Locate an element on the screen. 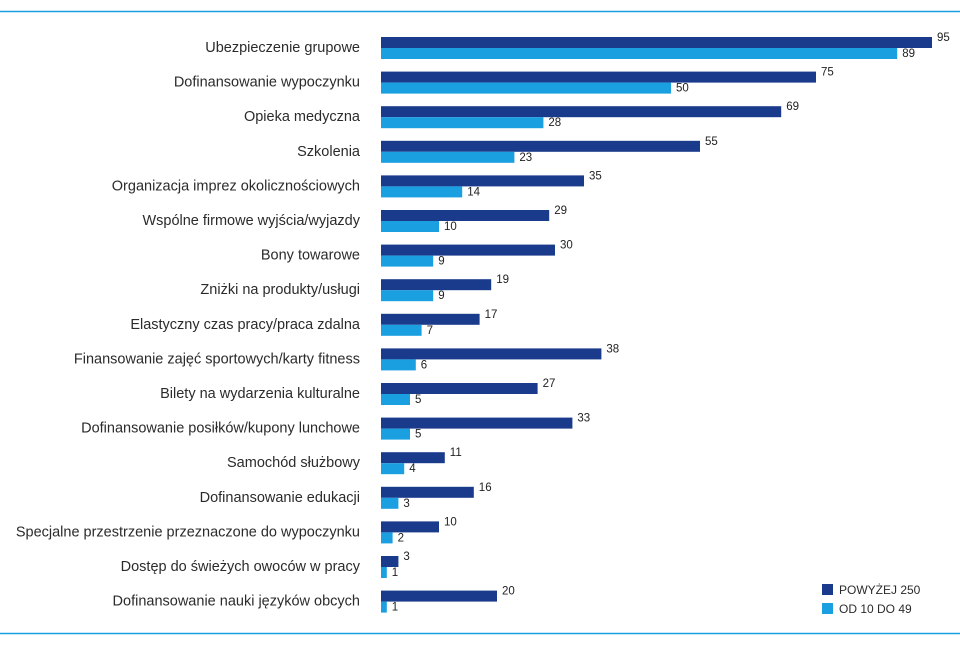  category-label: Bilety na wydarzenia kulturalne is located at coordinates (260, 394).